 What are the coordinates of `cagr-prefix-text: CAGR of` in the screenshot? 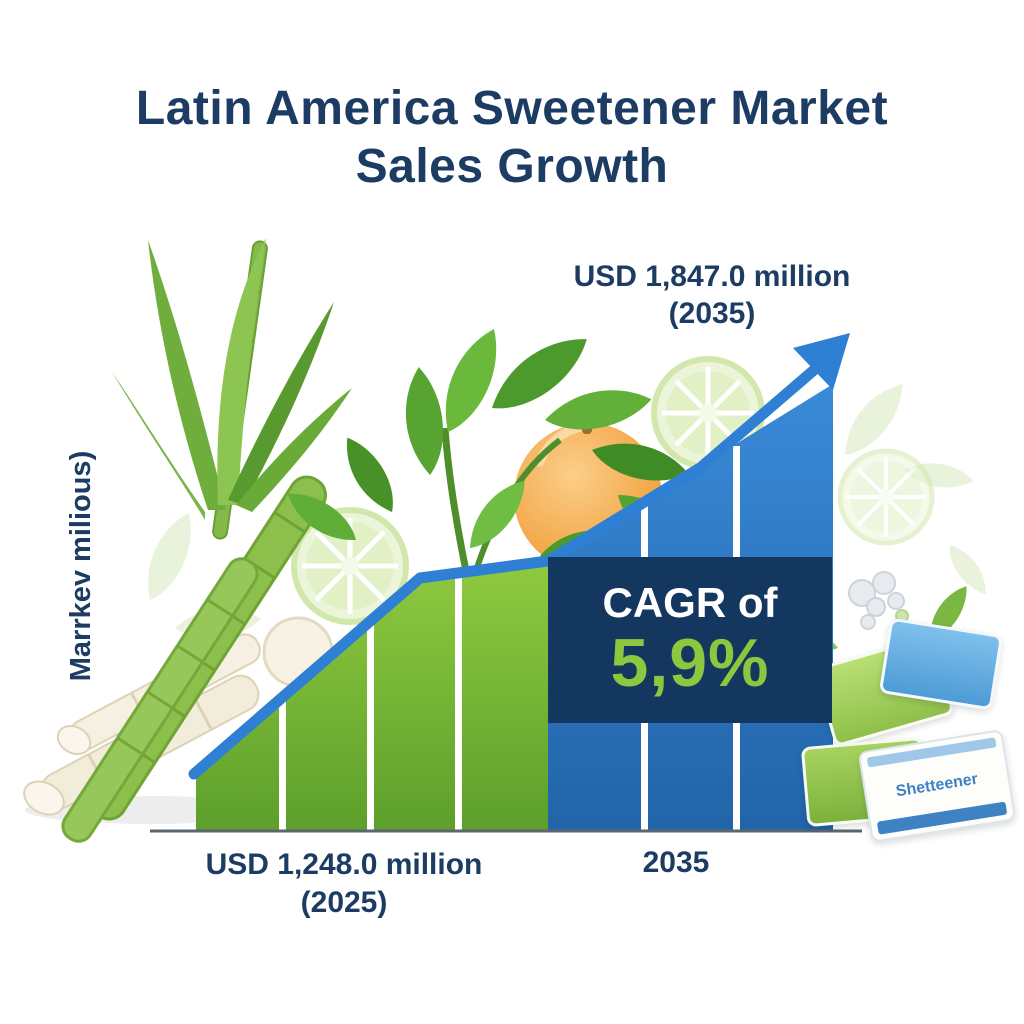 It's located at (690, 603).